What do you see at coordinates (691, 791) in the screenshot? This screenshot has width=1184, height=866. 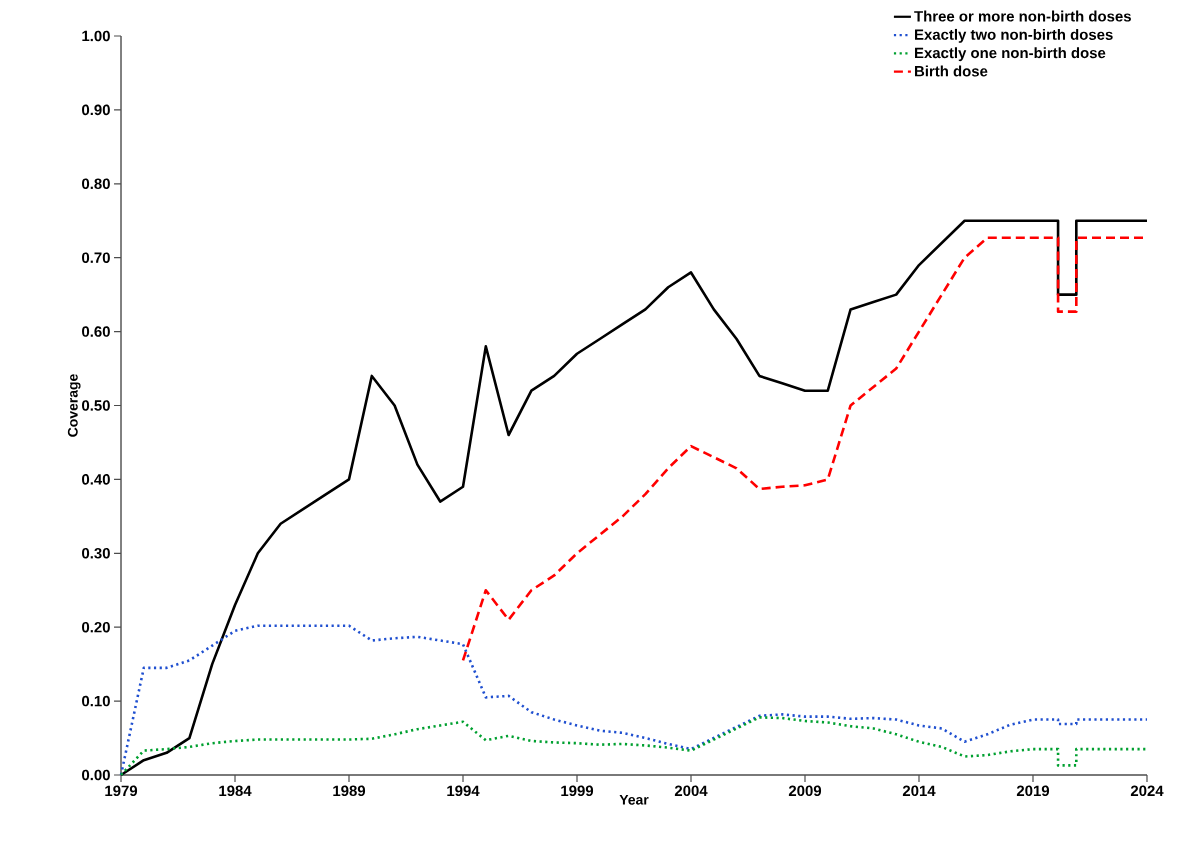 I see `x-tick-label: 2004` at bounding box center [691, 791].